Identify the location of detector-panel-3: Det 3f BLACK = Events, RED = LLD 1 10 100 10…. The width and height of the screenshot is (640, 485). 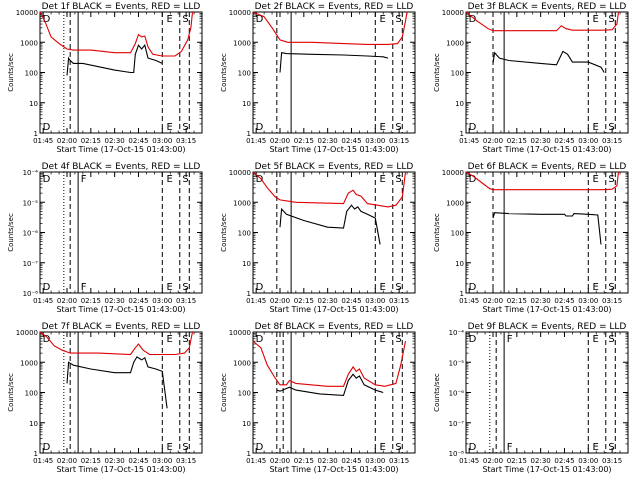
(531, 78).